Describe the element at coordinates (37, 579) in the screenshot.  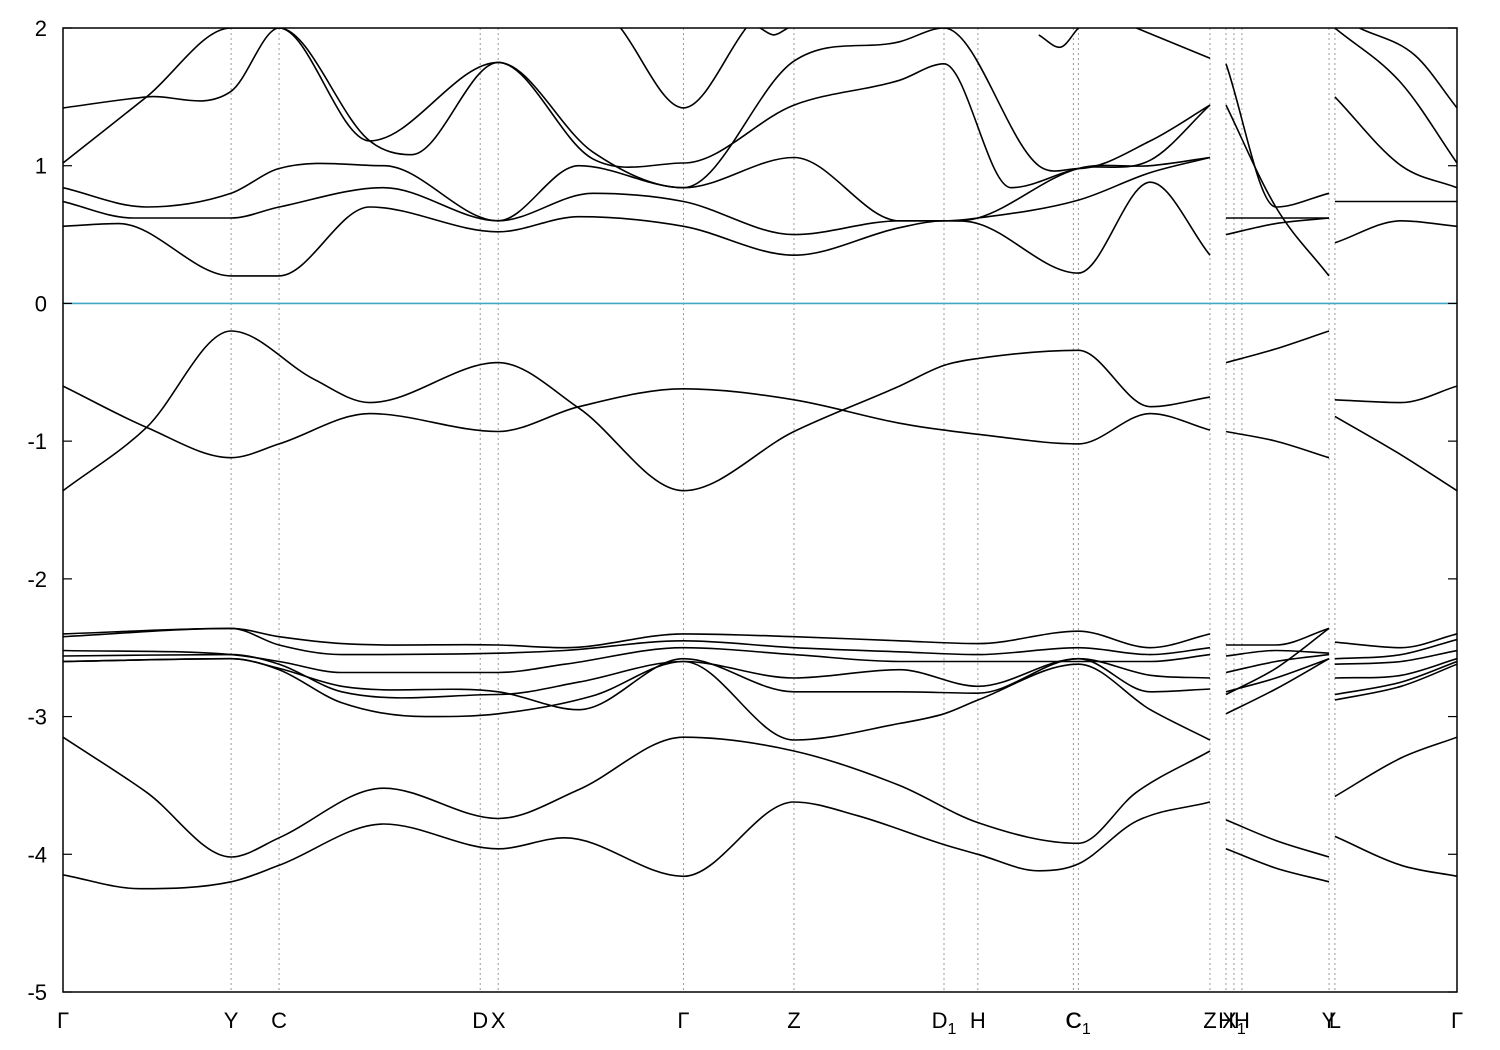
I see `y-tick-label: -2` at that location.